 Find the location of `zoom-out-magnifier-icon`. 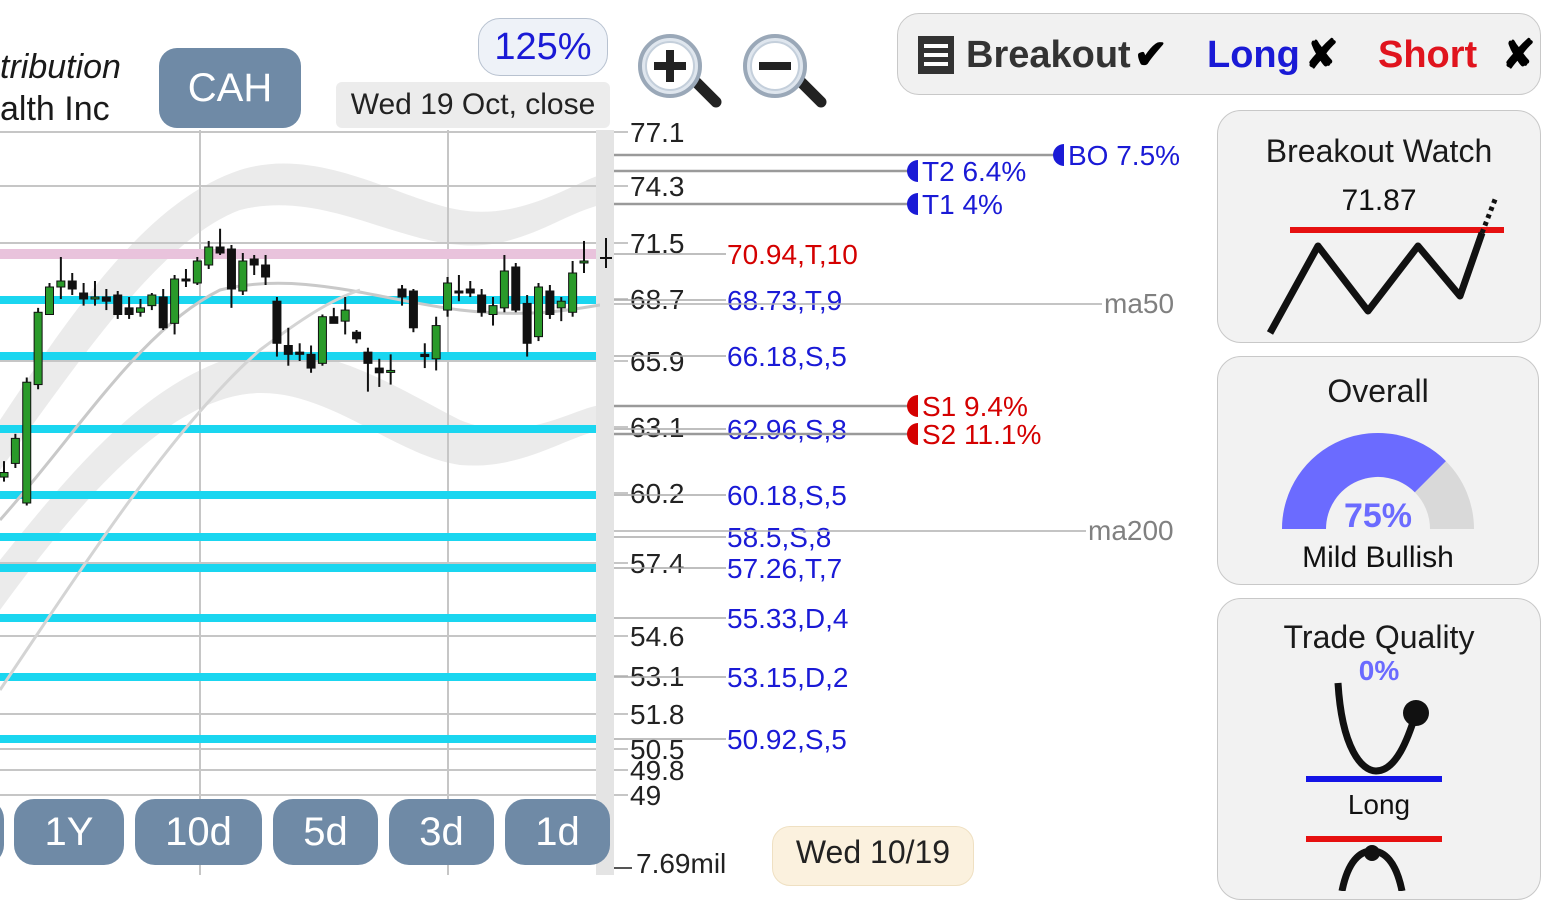

zoom-out-magnifier-icon is located at coordinates (787, 70).